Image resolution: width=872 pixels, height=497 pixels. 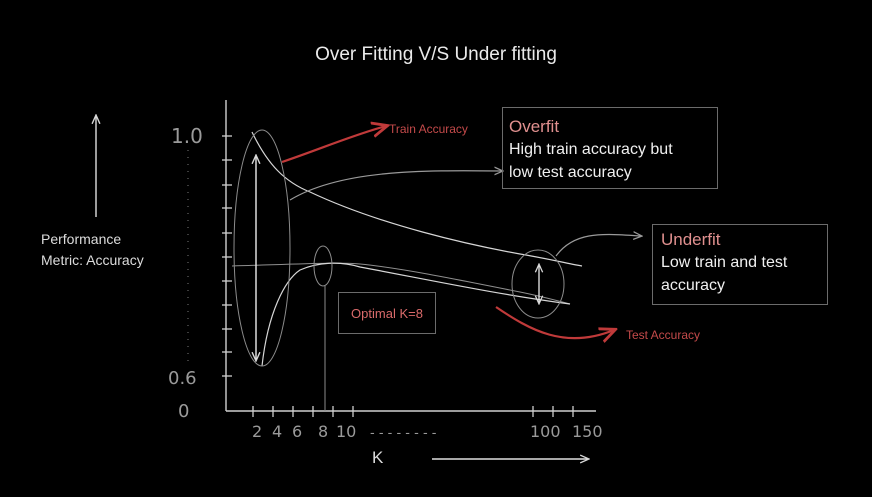 I want to click on y-axis-ticks, so click(x=227, y=256).